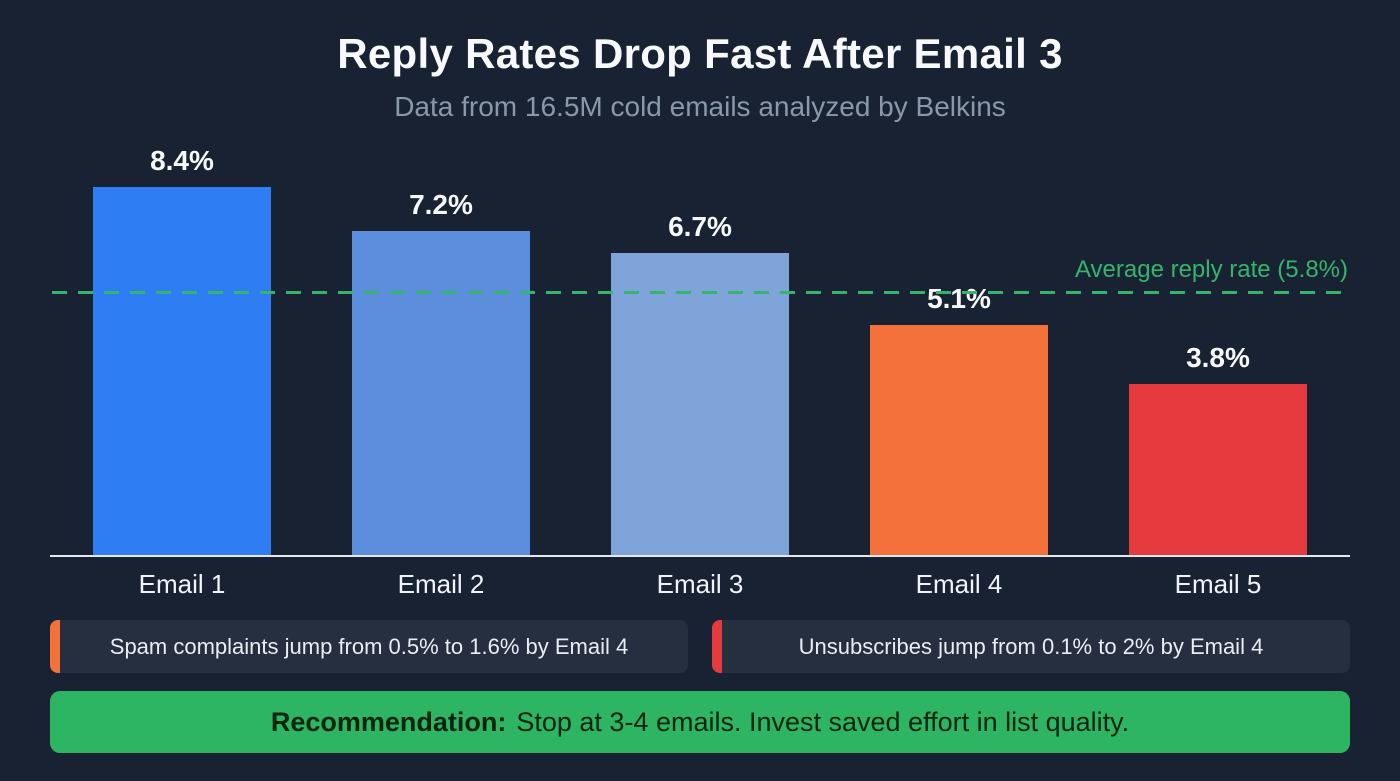 The height and width of the screenshot is (781, 1400). What do you see at coordinates (959, 298) in the screenshot?
I see `bar-value-label: 5.1%` at bounding box center [959, 298].